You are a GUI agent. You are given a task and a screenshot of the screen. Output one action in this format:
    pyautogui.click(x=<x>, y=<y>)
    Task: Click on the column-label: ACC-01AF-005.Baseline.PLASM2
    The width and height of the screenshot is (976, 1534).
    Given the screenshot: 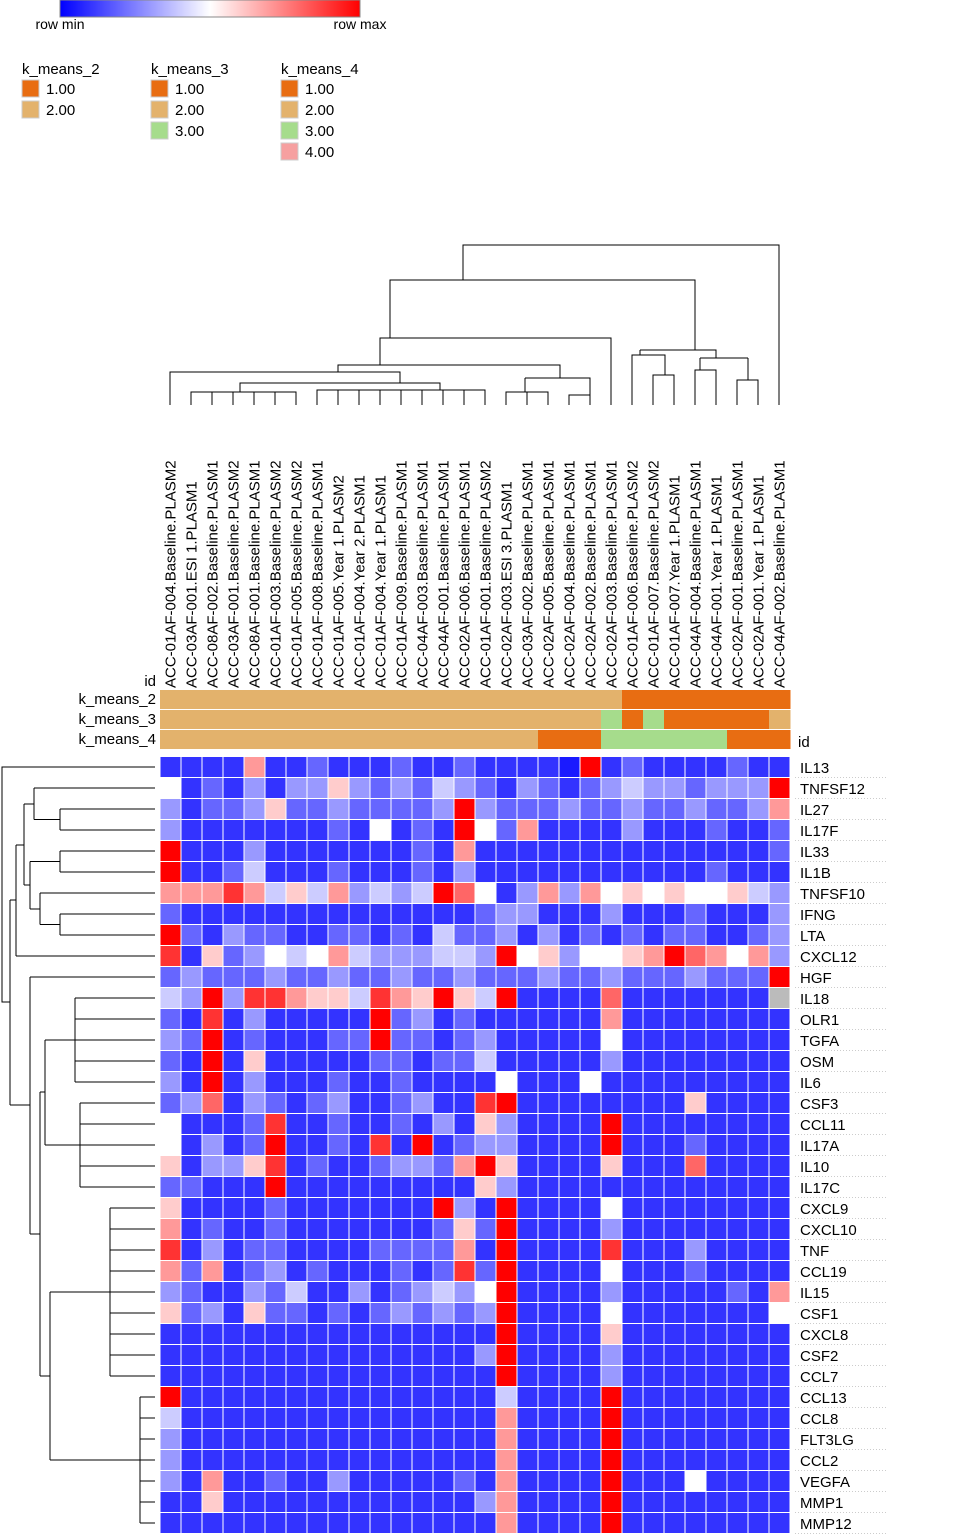 What is the action you would take?
    pyautogui.click(x=297, y=574)
    